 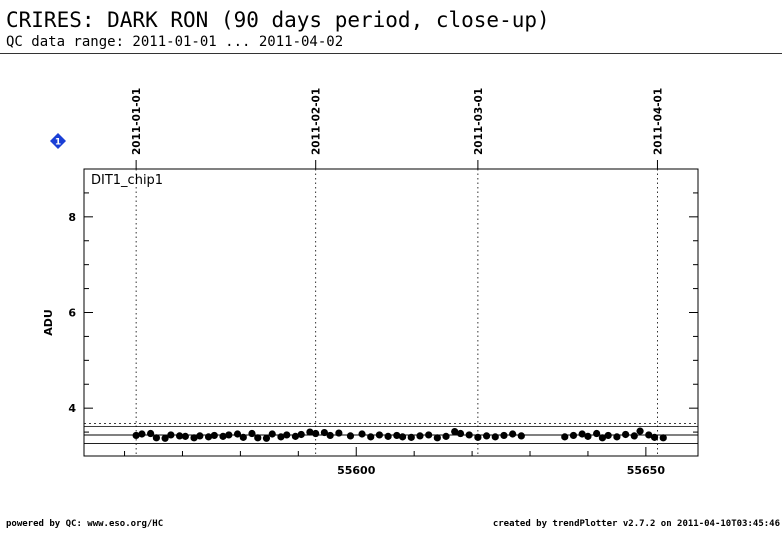 What do you see at coordinates (72, 313) in the screenshot?
I see `y-tick-label: 6` at bounding box center [72, 313].